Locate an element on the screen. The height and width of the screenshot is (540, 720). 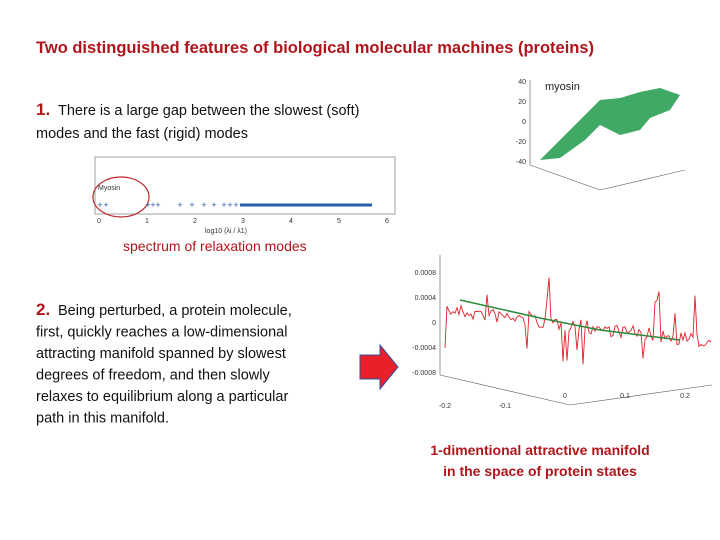
arrow is located at coordinates (379, 367).